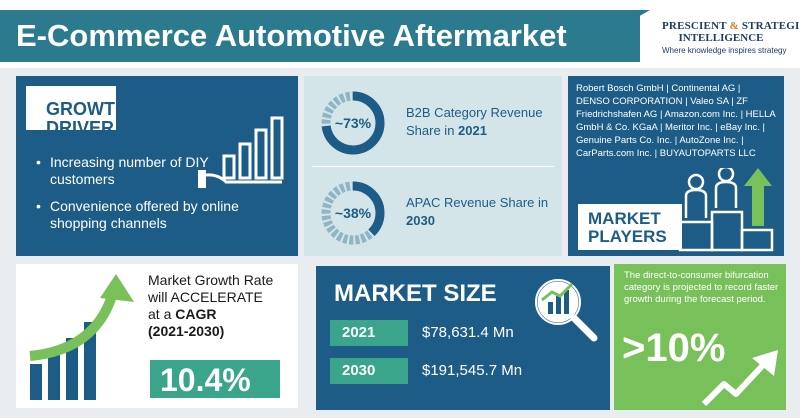 This screenshot has height=418, width=800. Describe the element at coordinates (721, 38) in the screenshot. I see `logo-line2: INTELLIGENCE` at that location.